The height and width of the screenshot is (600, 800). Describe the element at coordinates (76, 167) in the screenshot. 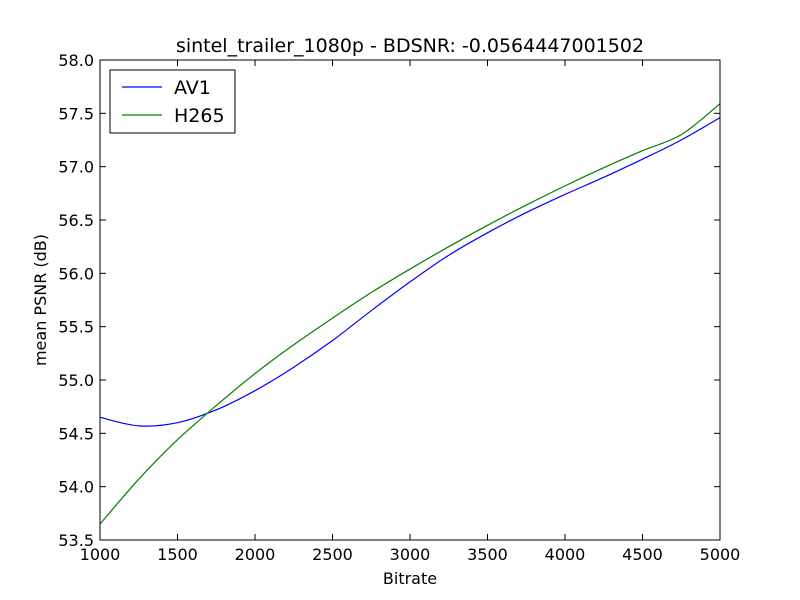

I see `y-tick-label: 57.0` at that location.